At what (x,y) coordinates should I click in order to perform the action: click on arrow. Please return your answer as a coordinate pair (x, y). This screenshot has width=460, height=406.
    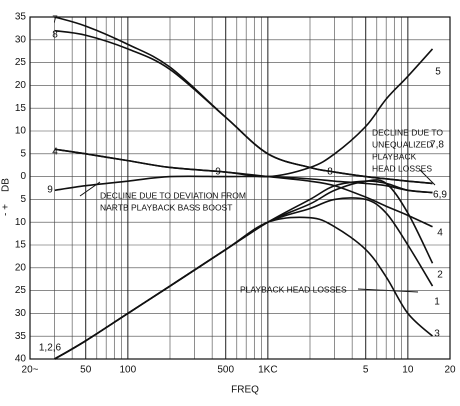
    Looking at the image, I should click on (427, 177).